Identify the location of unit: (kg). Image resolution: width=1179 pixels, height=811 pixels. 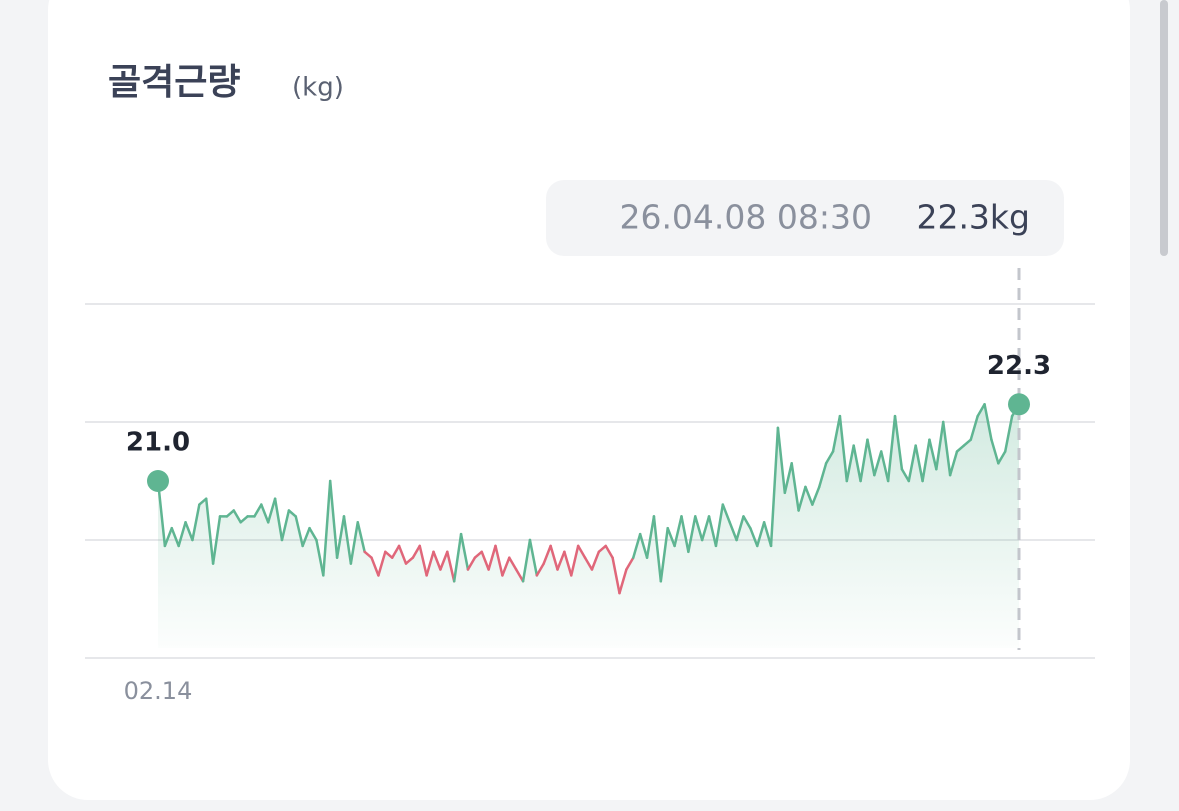
(318, 88).